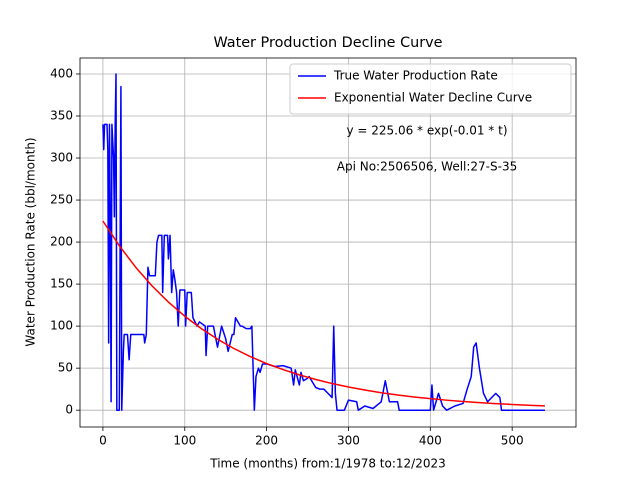 This screenshot has width=640, height=480. Describe the element at coordinates (327, 464) in the screenshot. I see `x-axis-label: Time (months) from:1/1978 to:12/2023` at that location.